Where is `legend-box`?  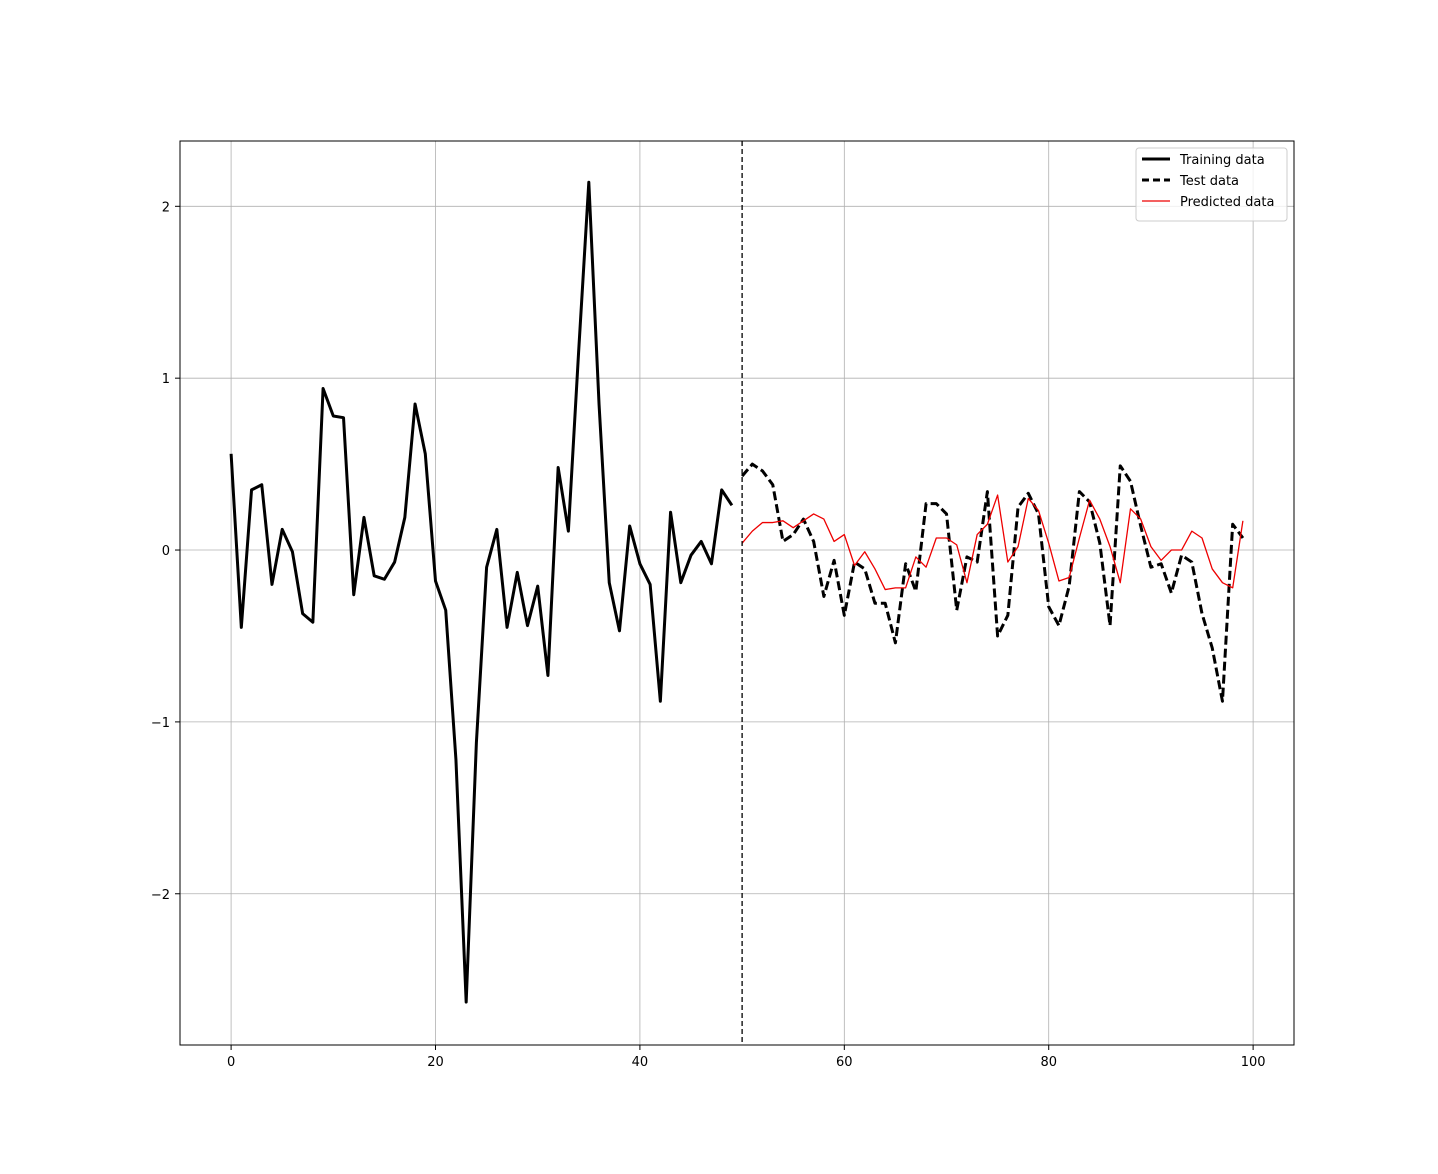 legend-box is located at coordinates (1211, 184).